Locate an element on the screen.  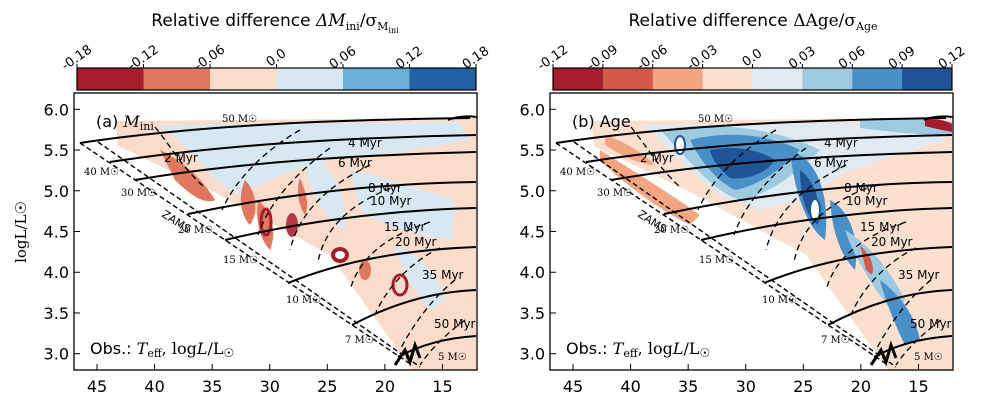
colorbar-a is located at coordinates (276, 79).